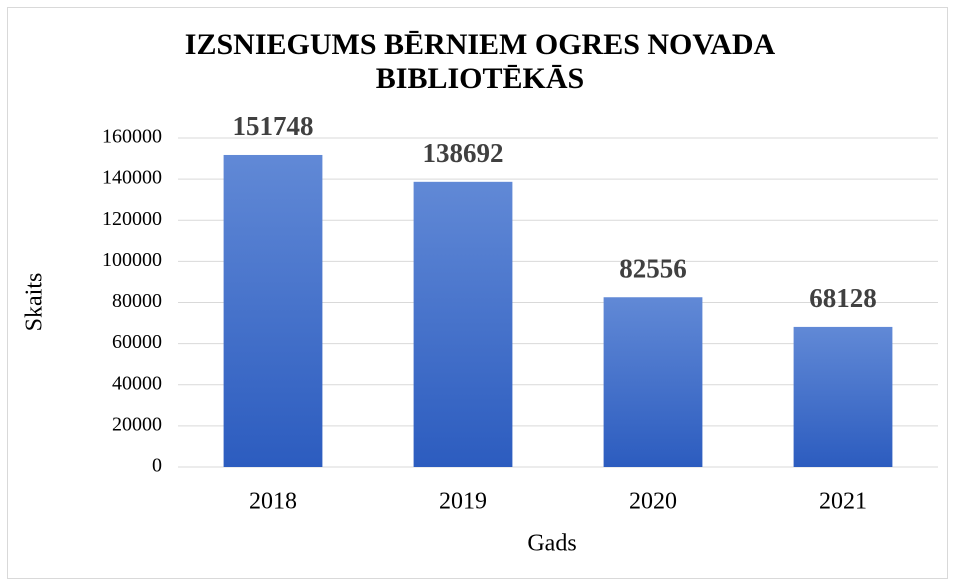  Describe the element at coordinates (132, 260) in the screenshot. I see `y-tick-label: 100000` at that location.